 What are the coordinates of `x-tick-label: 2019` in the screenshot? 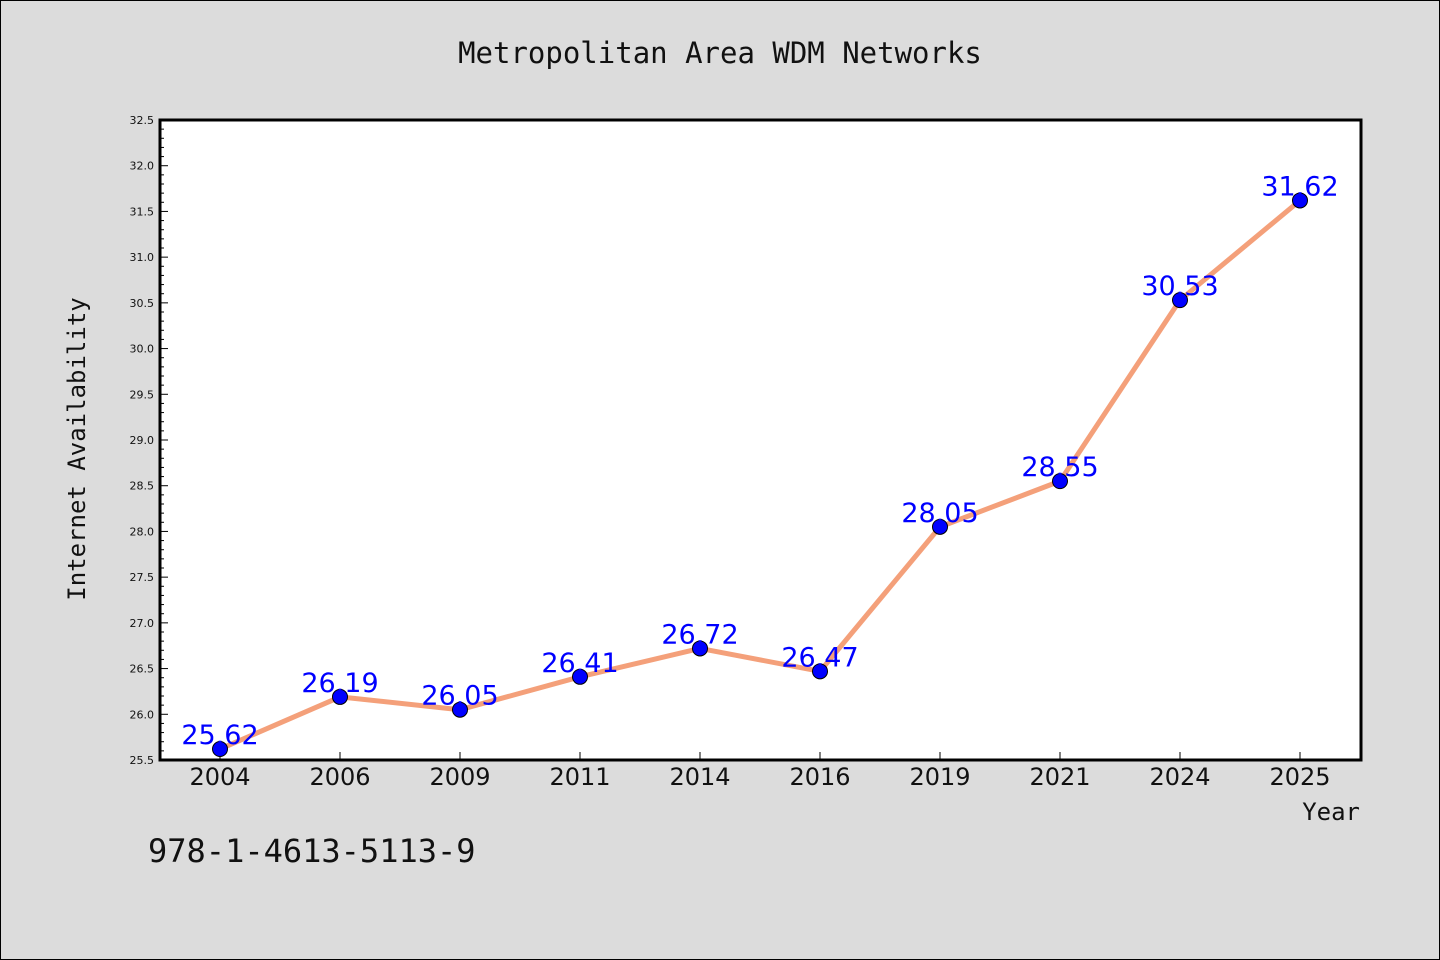 It's located at (939, 777).